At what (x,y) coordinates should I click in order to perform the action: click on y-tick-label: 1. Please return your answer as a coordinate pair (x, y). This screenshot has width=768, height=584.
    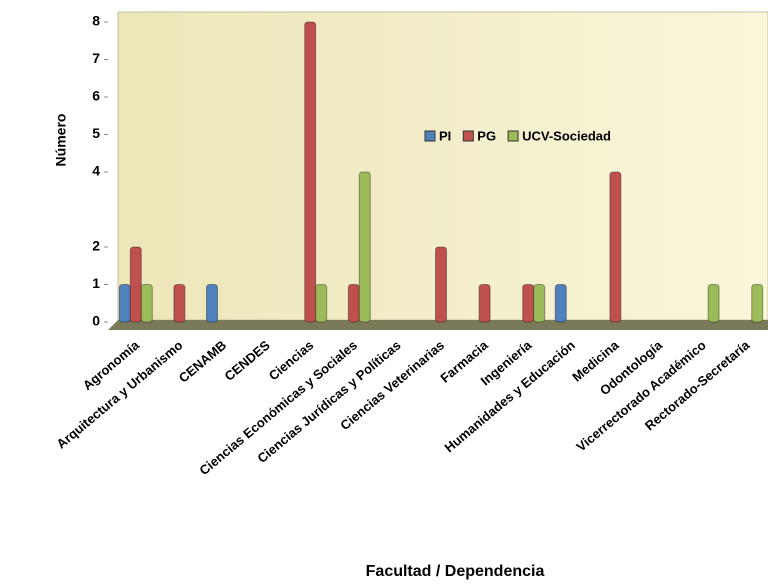
    Looking at the image, I should click on (96, 283).